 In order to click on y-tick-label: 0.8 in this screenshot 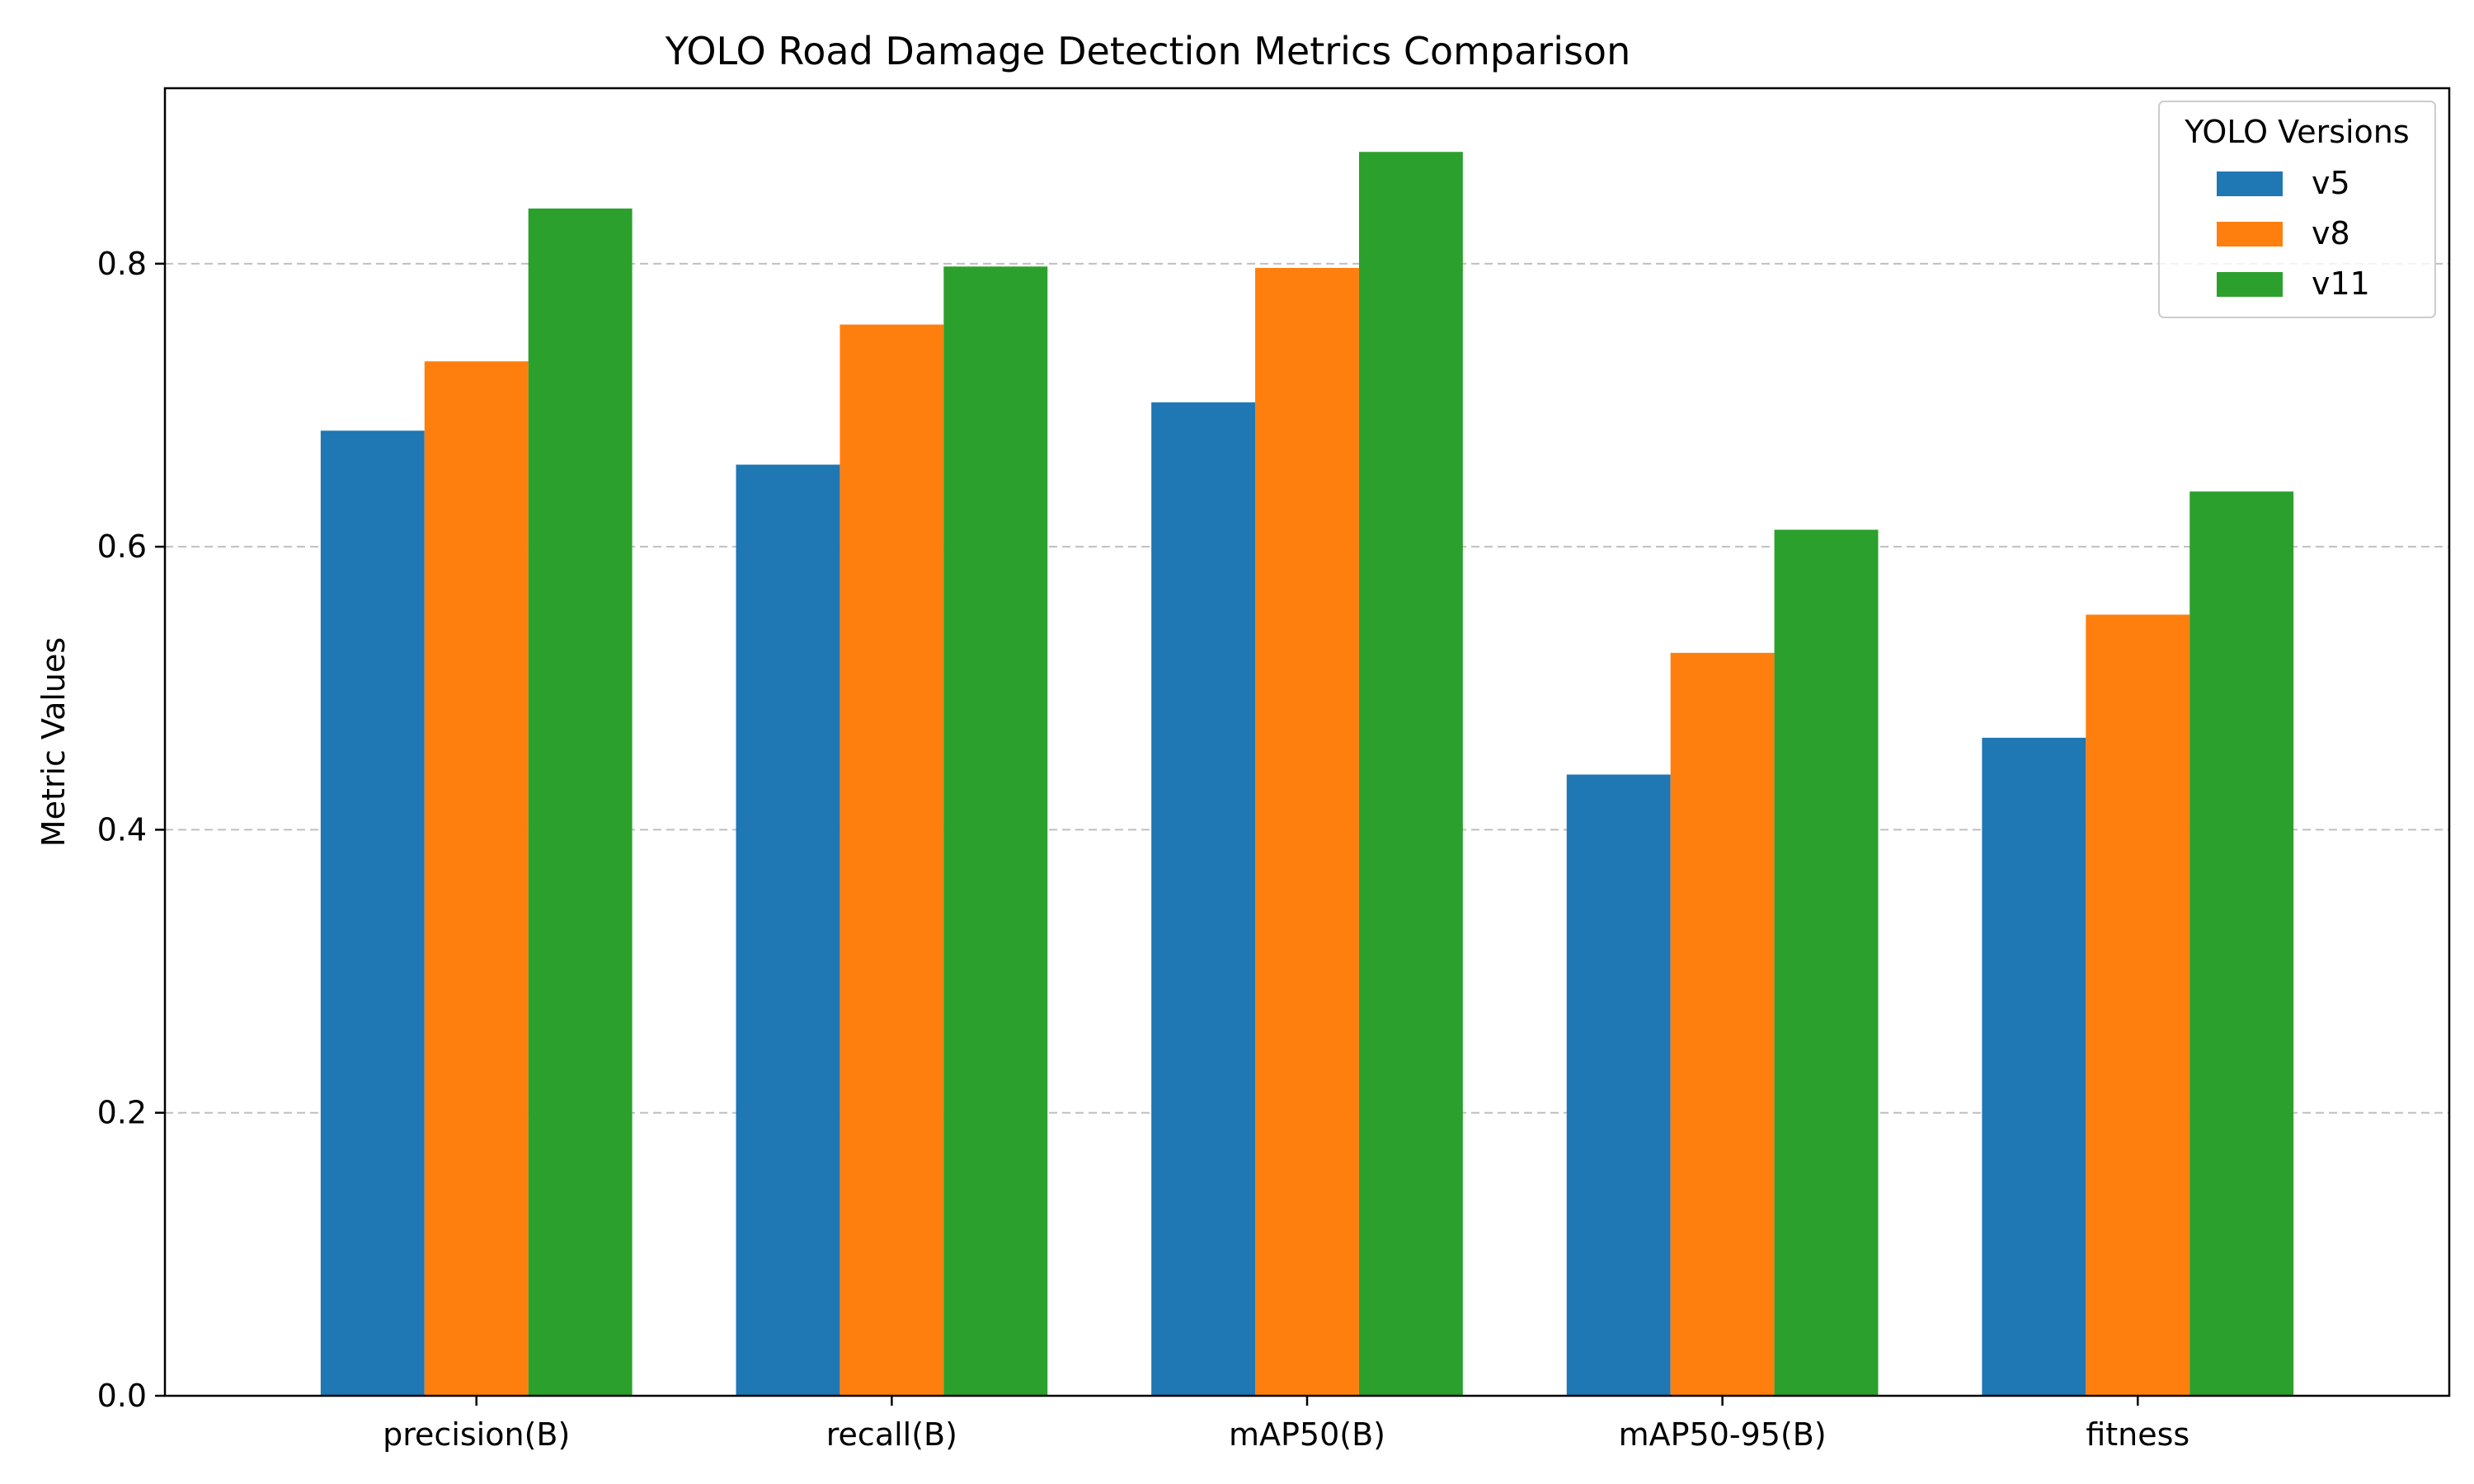, I will do `click(122, 264)`.